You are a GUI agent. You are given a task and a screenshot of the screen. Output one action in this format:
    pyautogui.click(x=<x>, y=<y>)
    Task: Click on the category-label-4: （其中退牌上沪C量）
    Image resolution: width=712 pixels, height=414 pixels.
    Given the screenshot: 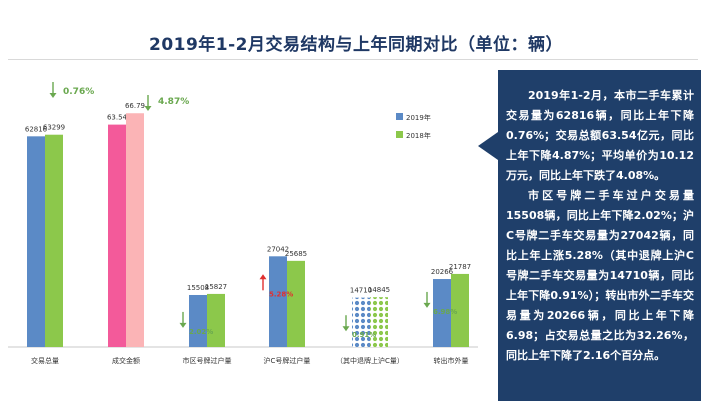 What is the action you would take?
    pyautogui.click(x=370, y=360)
    